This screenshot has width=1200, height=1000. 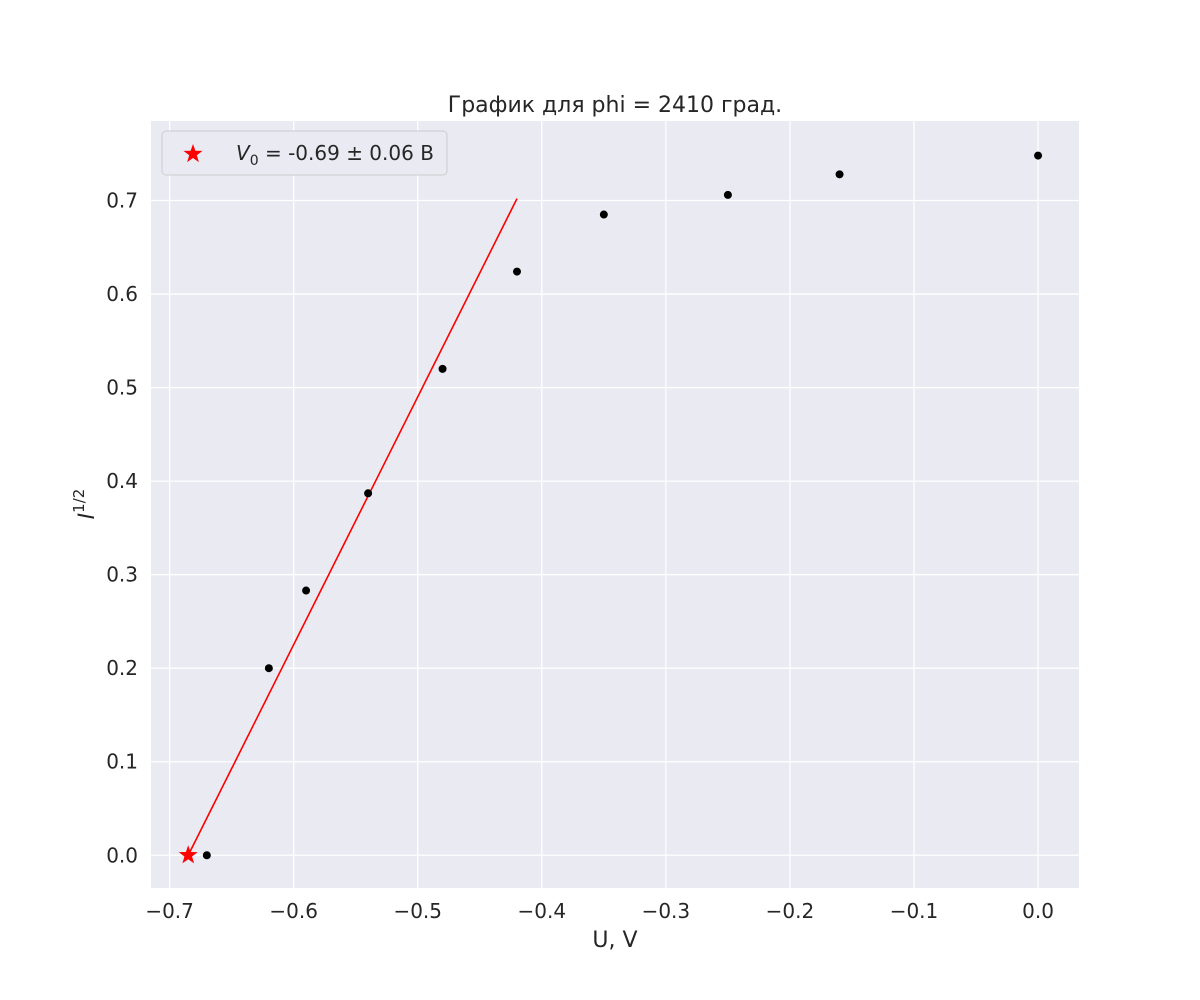 I want to click on legend-box, so click(x=304, y=153).